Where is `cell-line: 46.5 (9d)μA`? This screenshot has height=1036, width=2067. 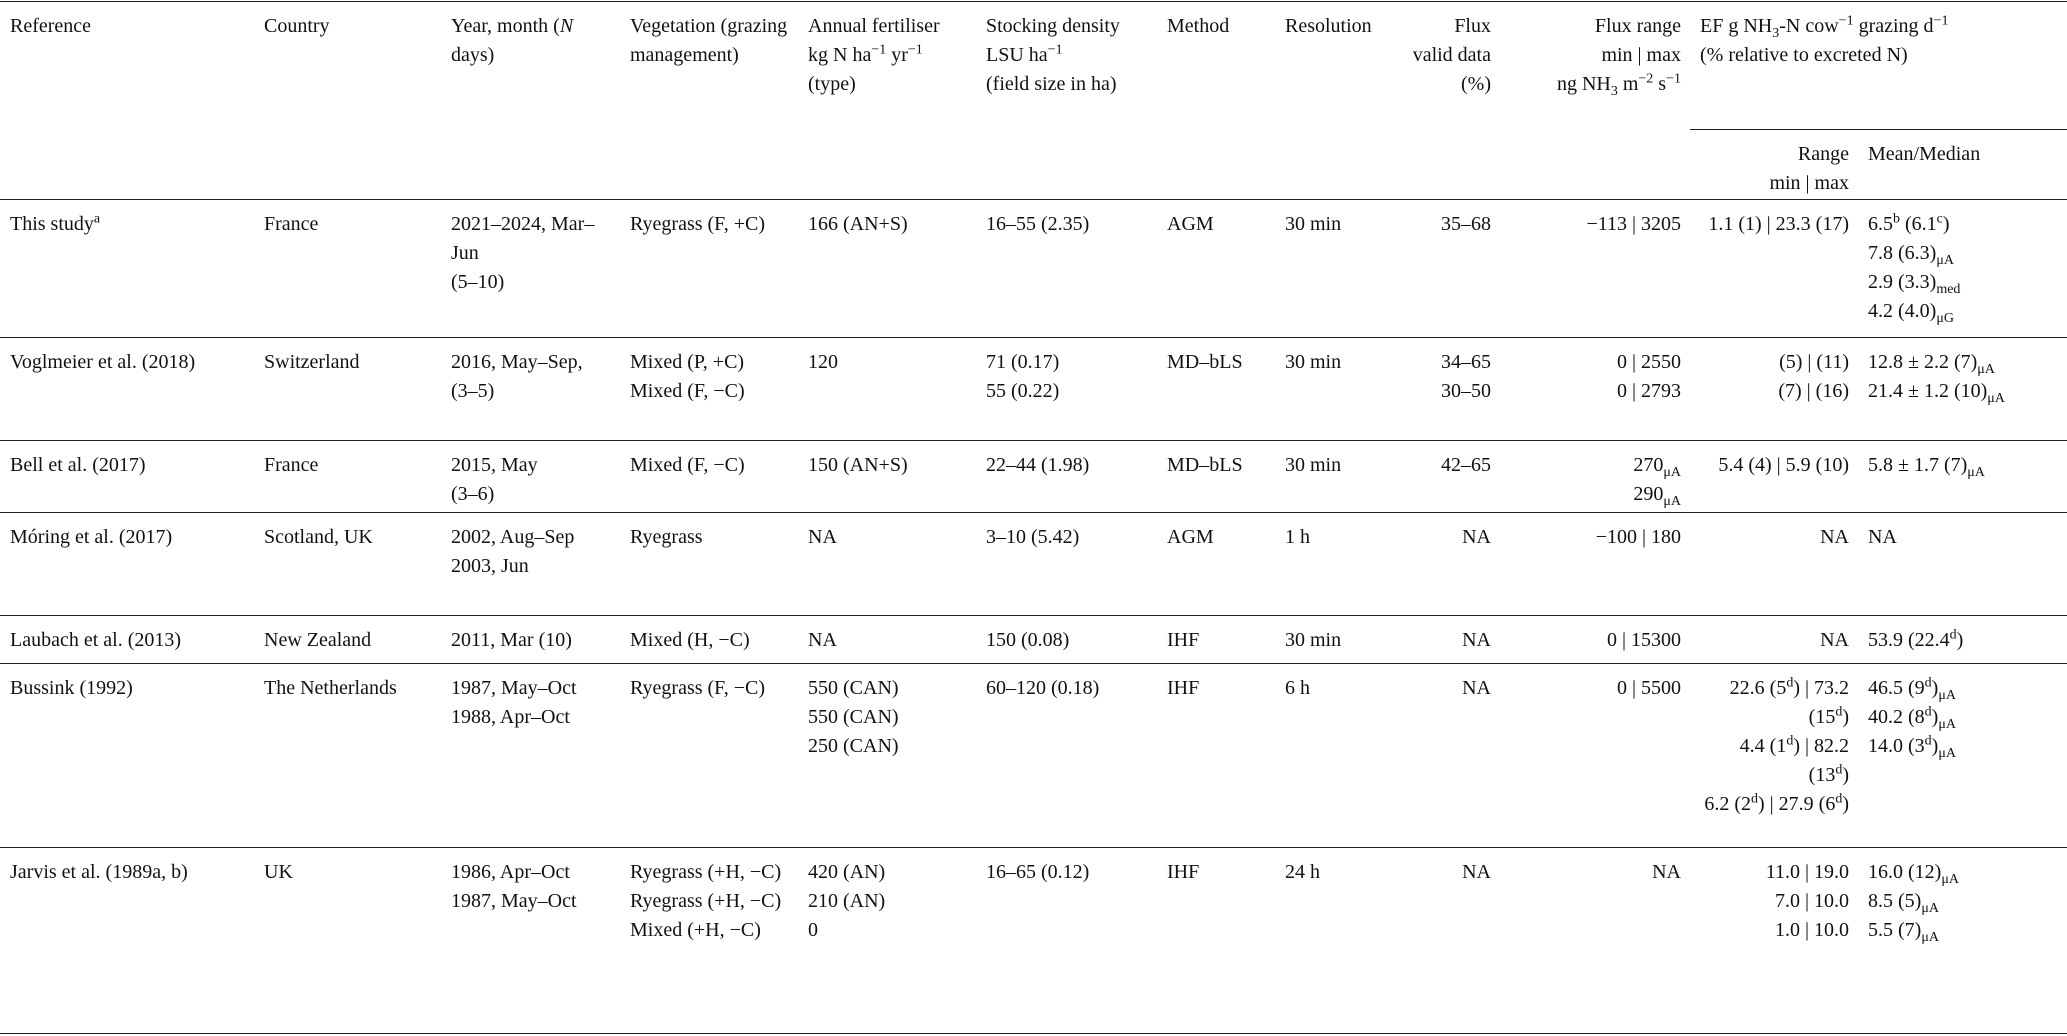 cell-line: 46.5 (9d)μA is located at coordinates (1963, 688).